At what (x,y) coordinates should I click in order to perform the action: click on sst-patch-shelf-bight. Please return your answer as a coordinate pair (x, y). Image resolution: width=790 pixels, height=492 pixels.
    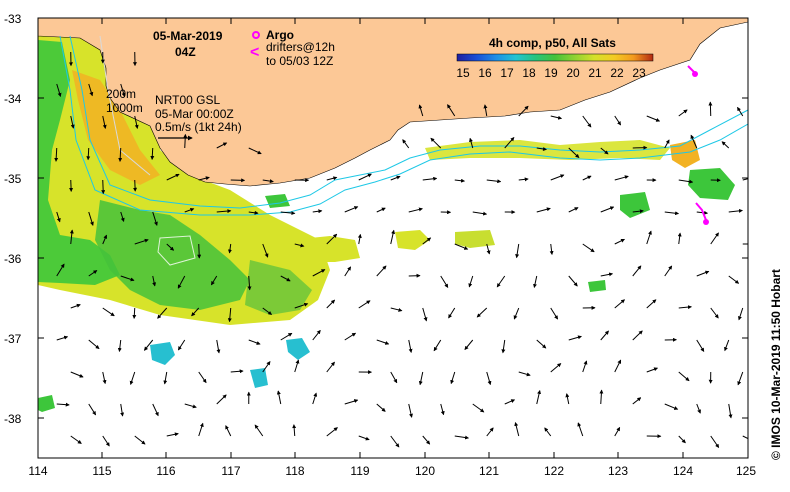
    Looking at the image, I should click on (547, 150).